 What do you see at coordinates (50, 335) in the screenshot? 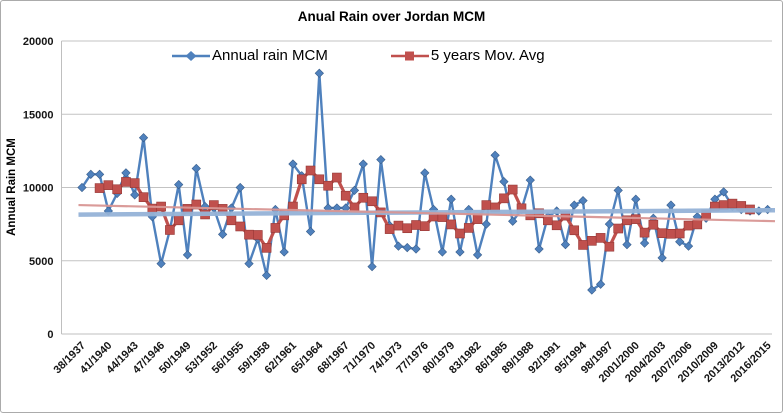
I see `y-tick-label: 0` at bounding box center [50, 335].